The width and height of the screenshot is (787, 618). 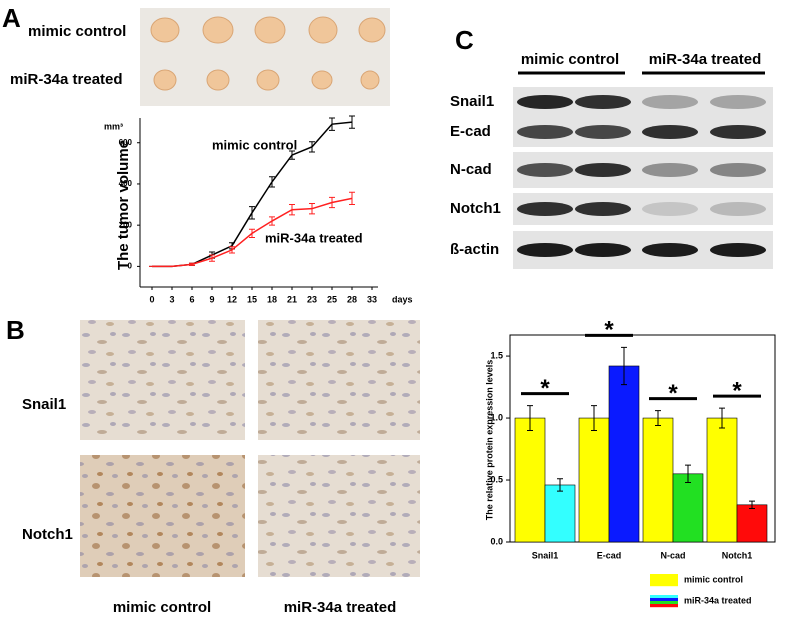 I want to click on x-tick-label: 33, so click(x=372, y=299).